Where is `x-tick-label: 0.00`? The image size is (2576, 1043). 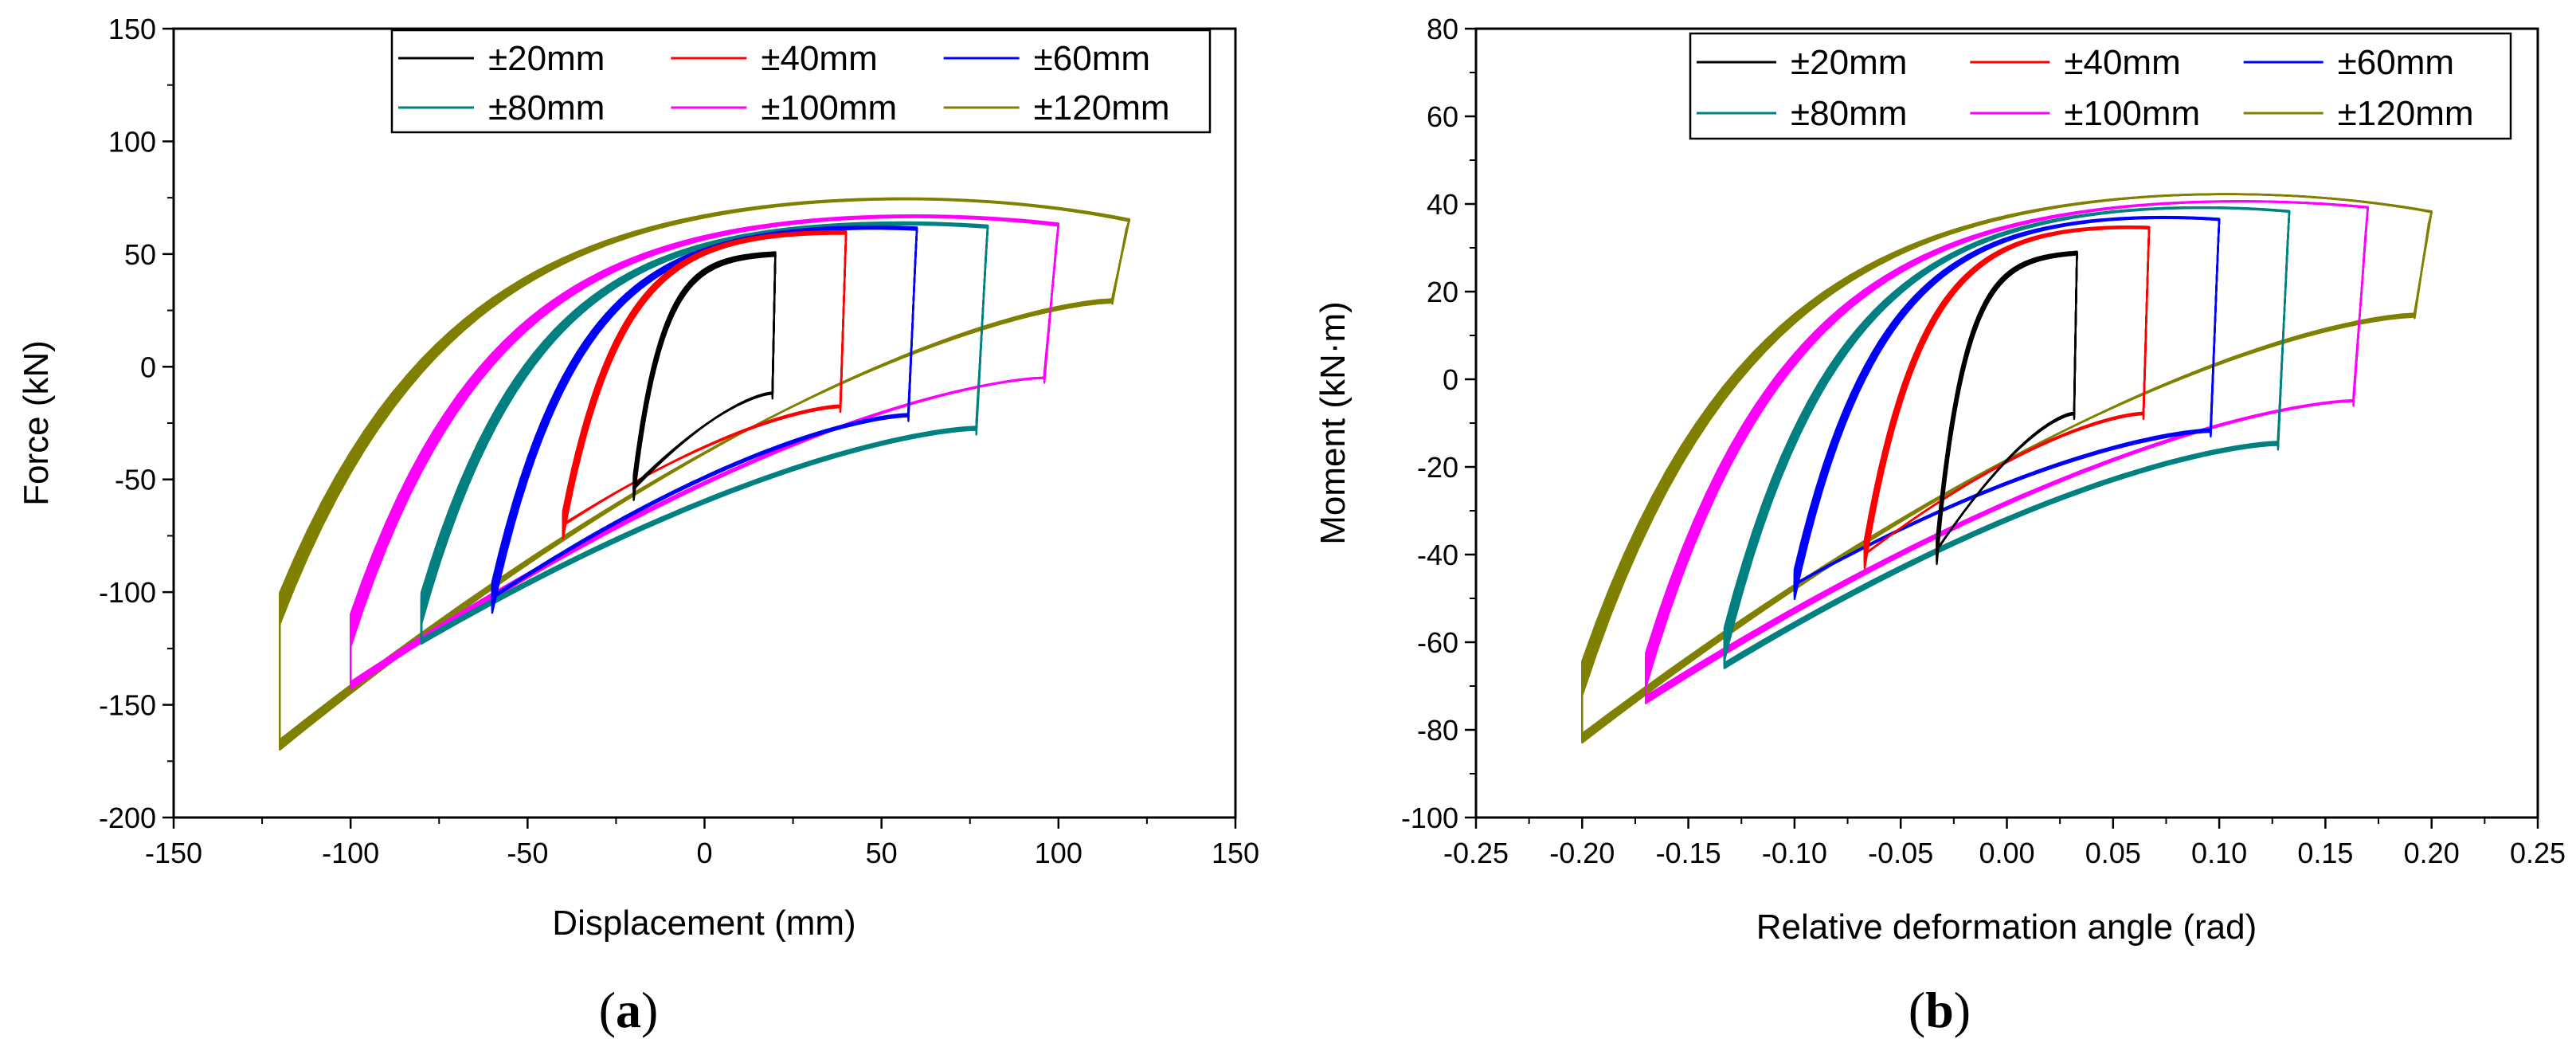
x-tick-label: 0.00 is located at coordinates (2006, 853).